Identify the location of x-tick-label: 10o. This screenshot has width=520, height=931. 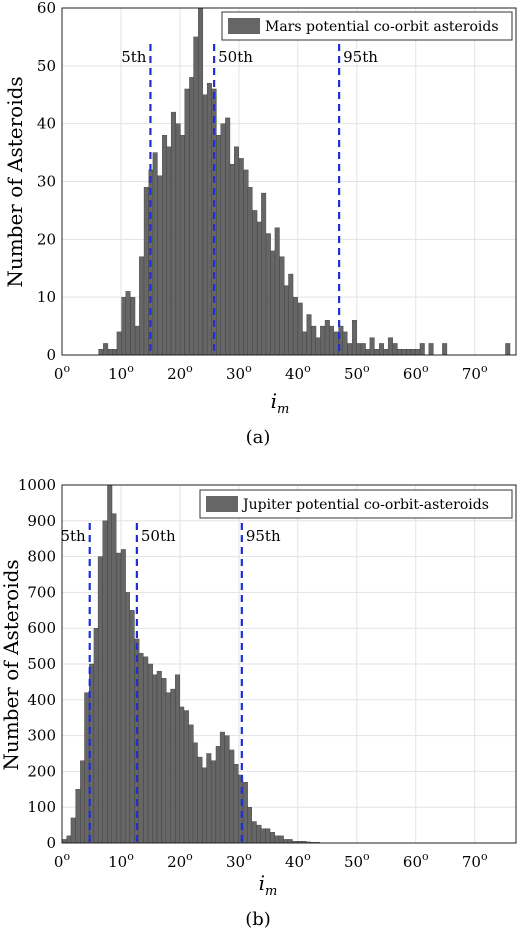
(121, 372).